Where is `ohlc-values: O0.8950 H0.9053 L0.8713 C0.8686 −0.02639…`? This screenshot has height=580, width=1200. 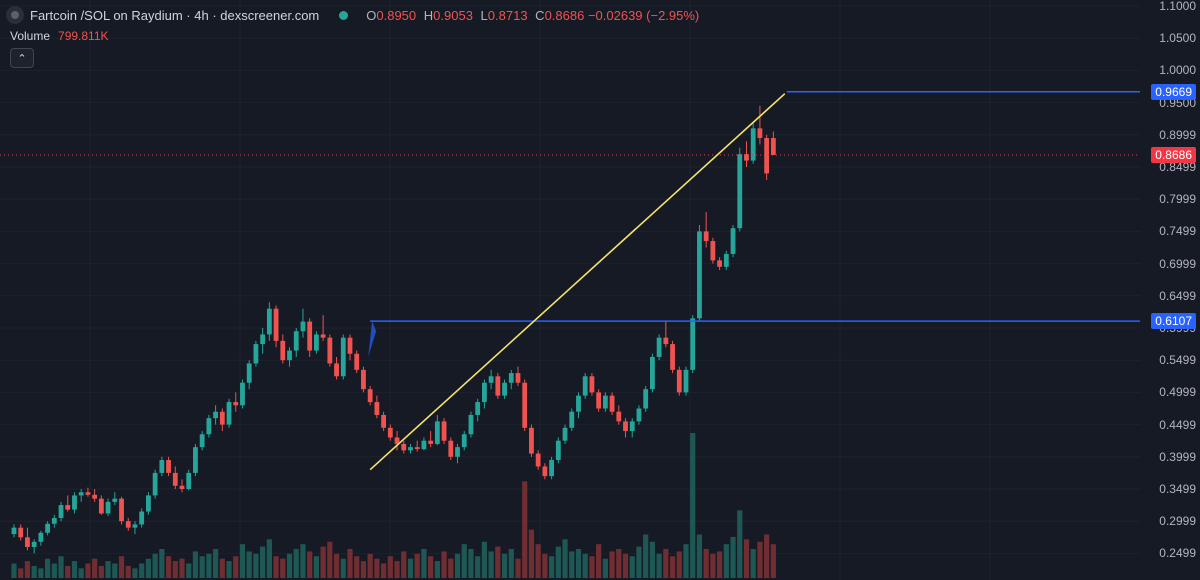 ohlc-values: O0.8950 H0.9053 L0.8713 C0.8686 −0.02639… is located at coordinates (530, 15).